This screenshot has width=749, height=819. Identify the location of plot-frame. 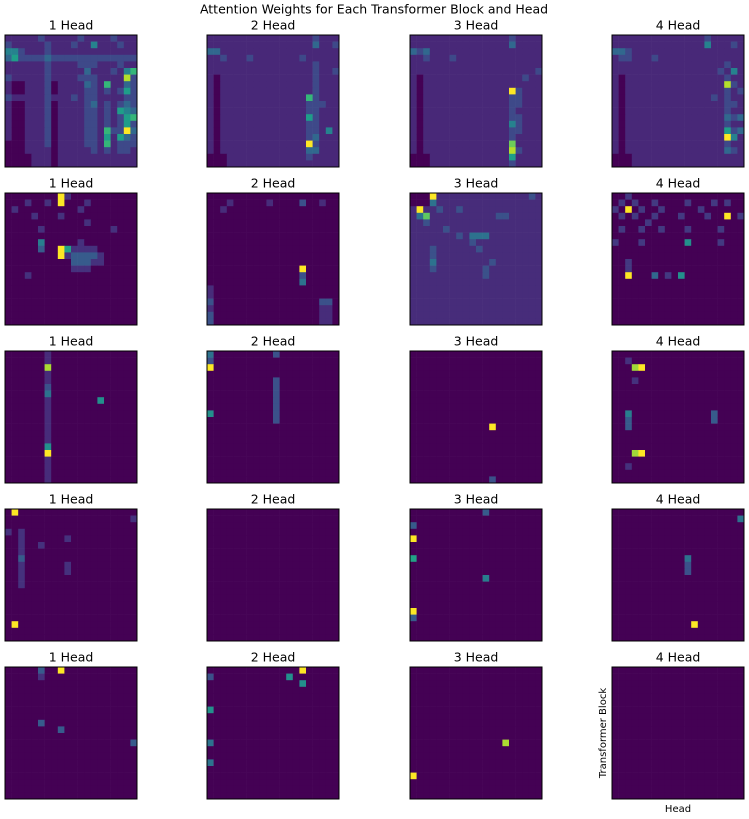
(476, 259).